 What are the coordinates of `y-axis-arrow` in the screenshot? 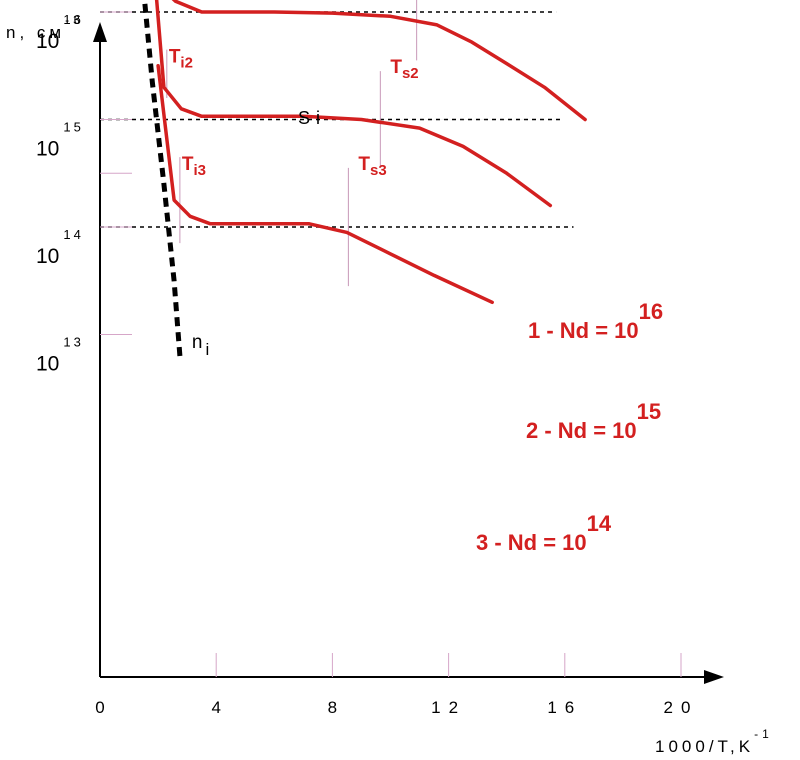 It's located at (100, 32).